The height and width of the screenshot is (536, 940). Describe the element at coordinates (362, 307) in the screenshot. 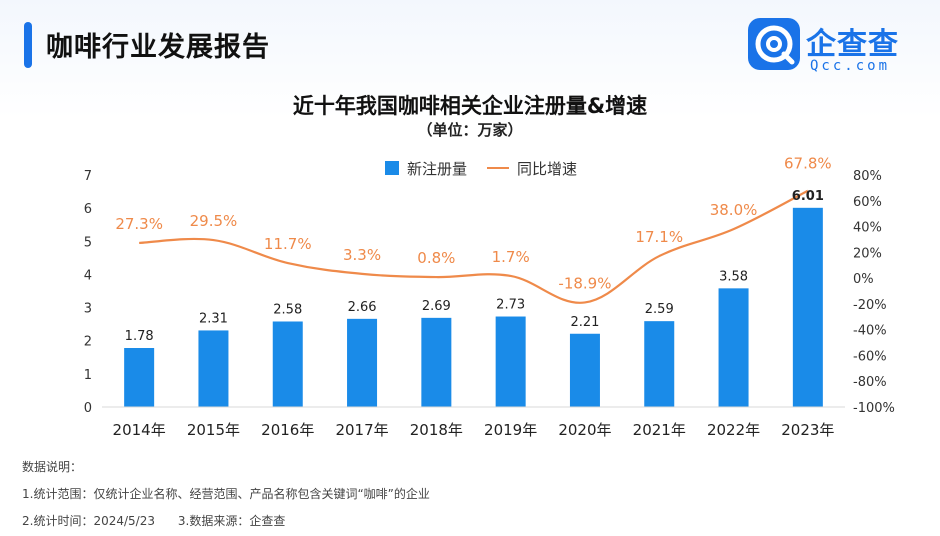

I see `bar-value-label: 2.66` at that location.